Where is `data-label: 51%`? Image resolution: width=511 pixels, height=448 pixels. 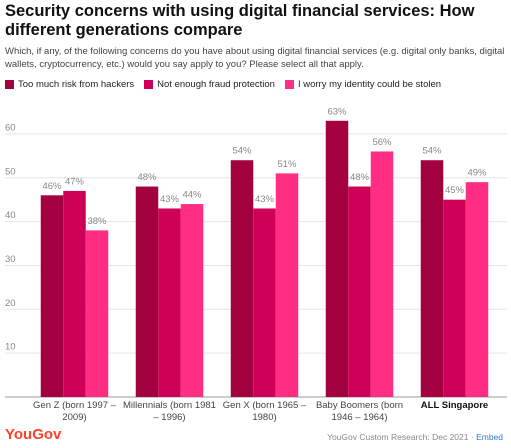
data-label: 51% is located at coordinates (287, 164).